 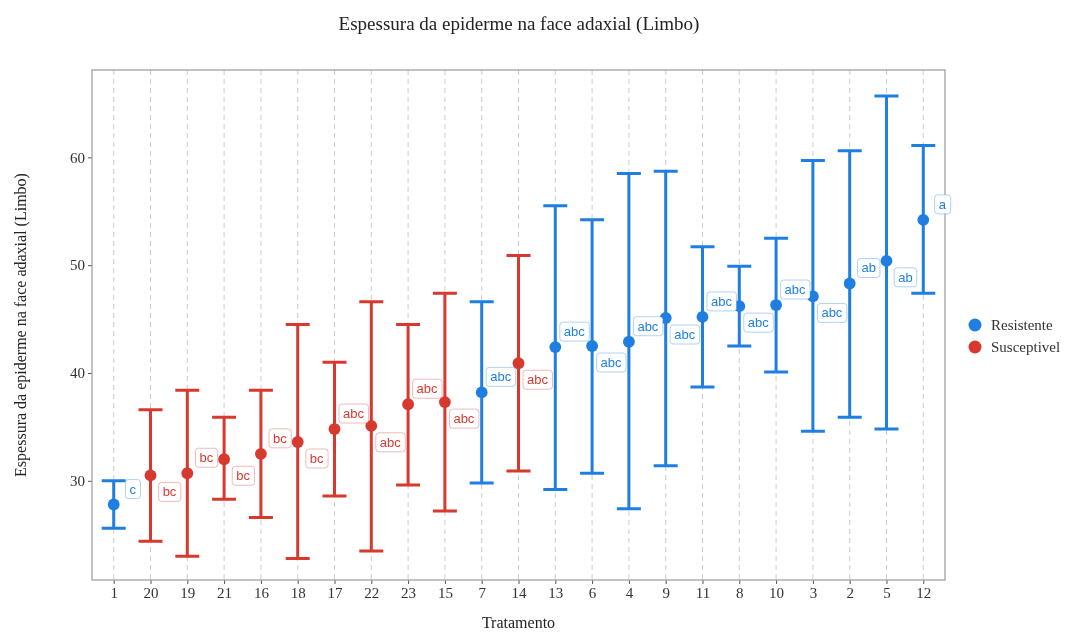 What do you see at coordinates (1022, 325) in the screenshot?
I see `legend-label: Resistente` at bounding box center [1022, 325].